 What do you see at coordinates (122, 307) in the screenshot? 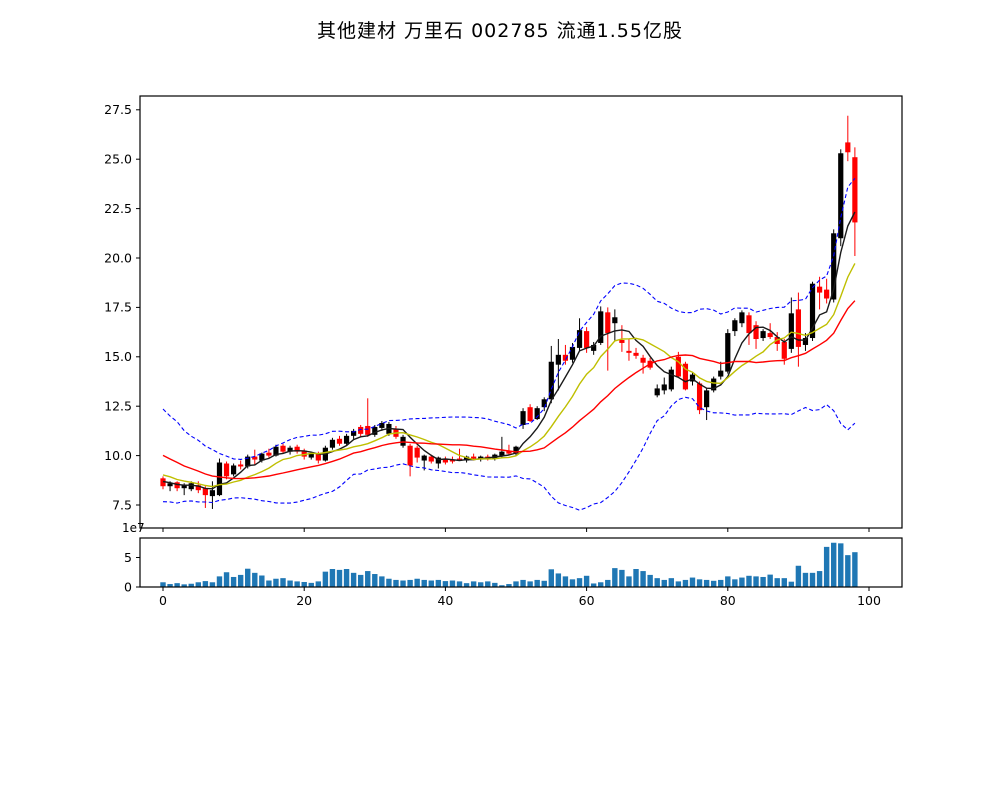
I see `price-axis-labels: 7.5 10.0 12.5 15.0 17.5 20.0 22.5 25.0 27.5` at bounding box center [122, 307].